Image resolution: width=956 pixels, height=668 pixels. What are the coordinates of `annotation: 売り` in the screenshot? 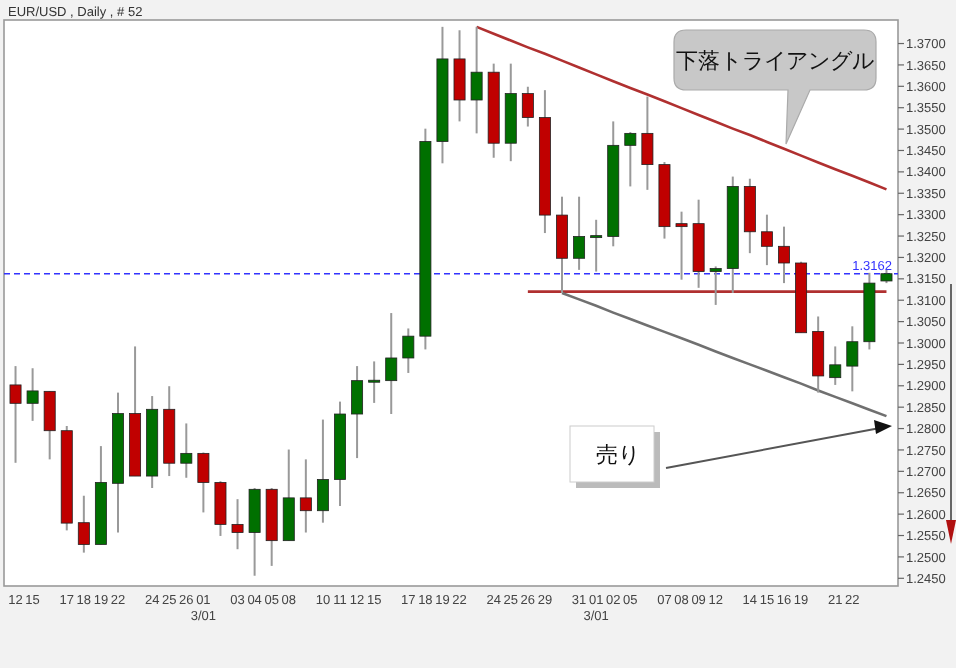 It's located at (618, 455).